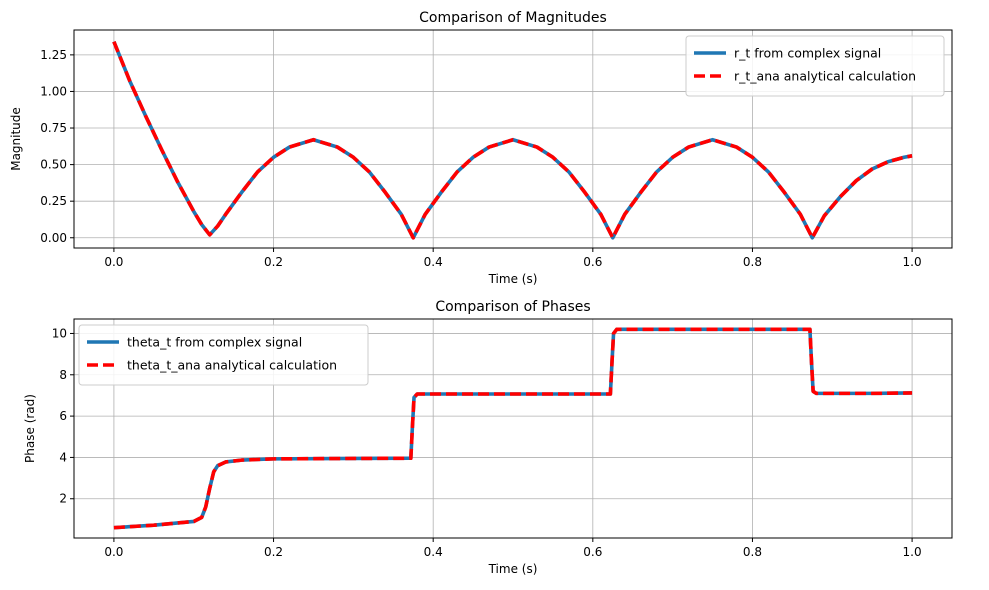  I want to click on y-tick-label: 6, so click(63, 416).